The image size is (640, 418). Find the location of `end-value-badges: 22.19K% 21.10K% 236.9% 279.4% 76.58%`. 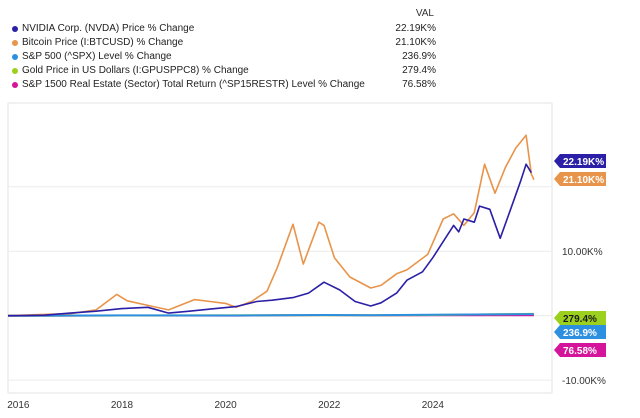

end-value-badges: 22.19K% 21.10K% 236.9% 279.4% 76.58% is located at coordinates (580, 255).